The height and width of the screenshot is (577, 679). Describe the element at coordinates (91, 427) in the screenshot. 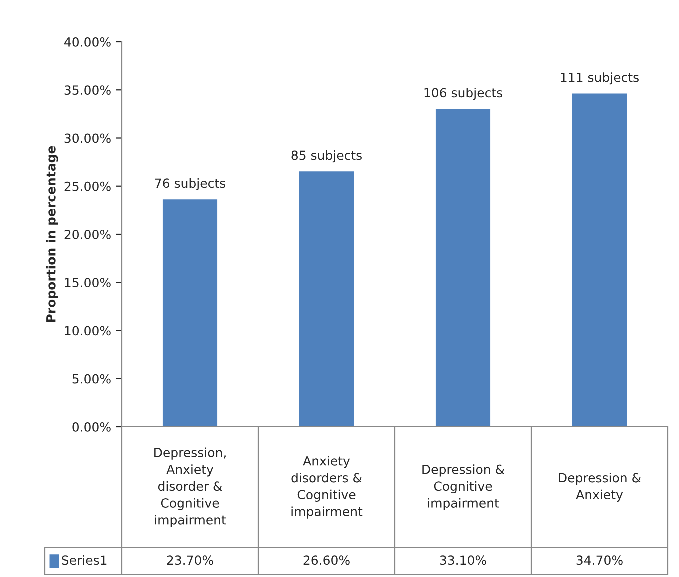

I see `y-tick-label: 0.00%` at that location.